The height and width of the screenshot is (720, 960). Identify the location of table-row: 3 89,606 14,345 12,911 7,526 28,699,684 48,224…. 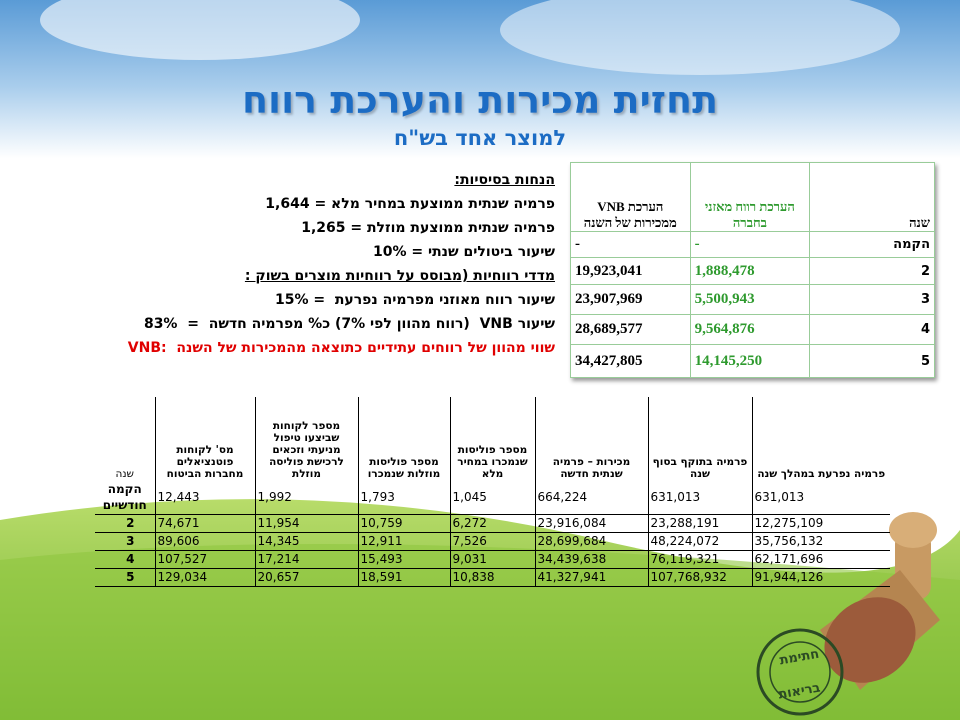
(492, 541).